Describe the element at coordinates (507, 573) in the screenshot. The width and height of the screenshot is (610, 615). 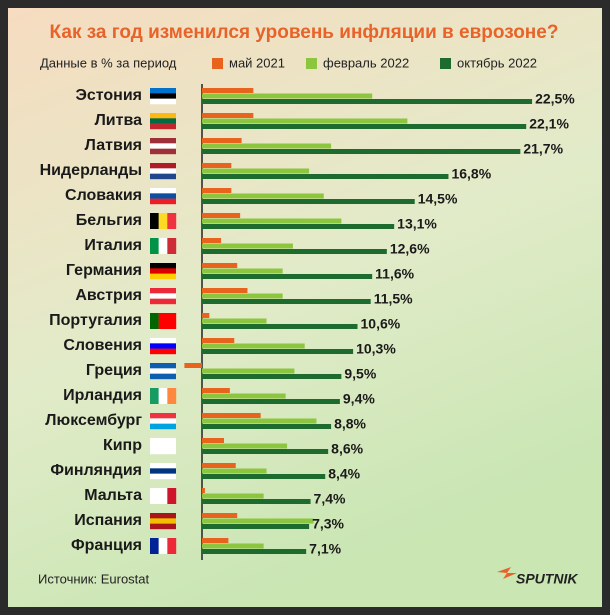
I see `logo-icon` at that location.